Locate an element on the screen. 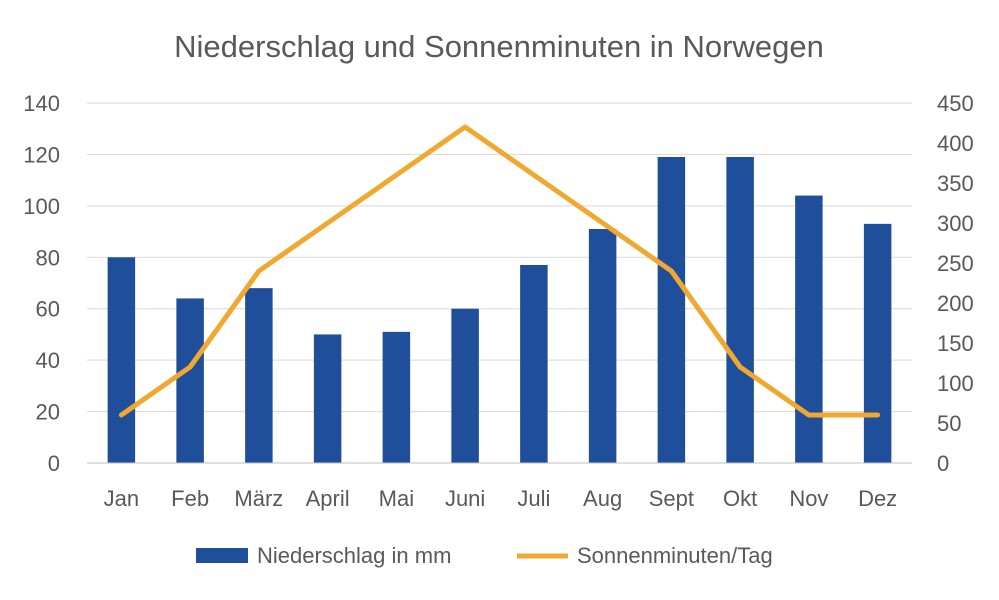 Image resolution: width=999 pixels, height=600 pixels. x-tick-label: Sept is located at coordinates (671, 498).